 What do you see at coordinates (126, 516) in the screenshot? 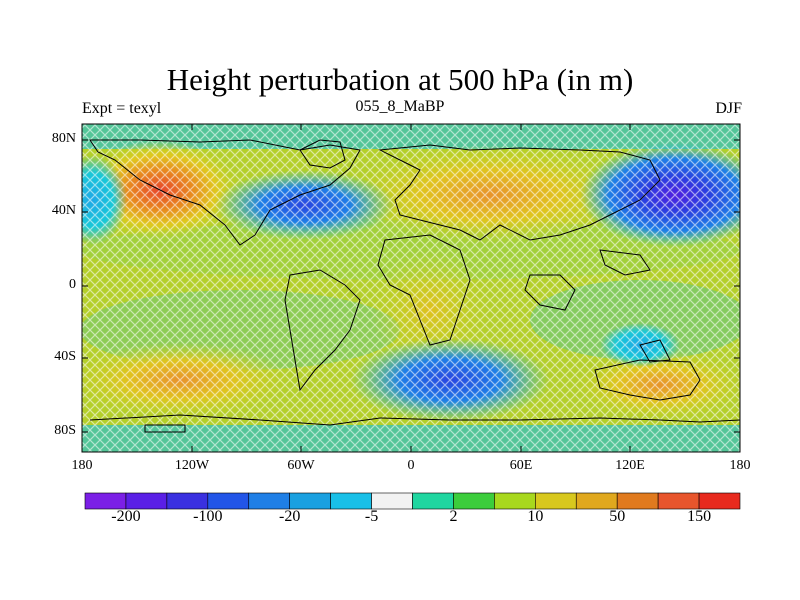
I see `colorbar-label-0: -200` at bounding box center [126, 516].